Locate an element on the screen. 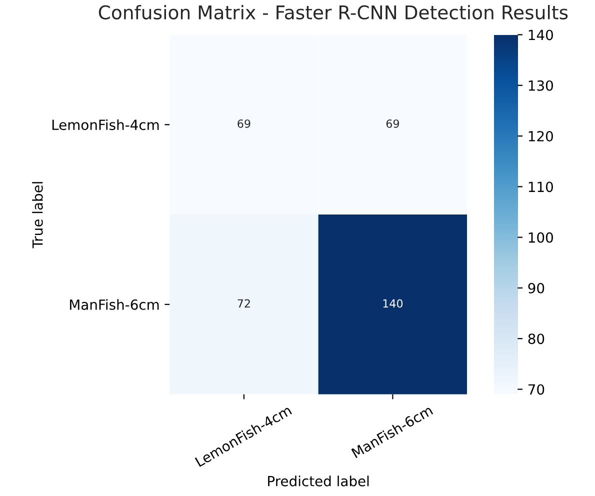 The height and width of the screenshot is (496, 595). chart-title: Confusion Matrix - Faster R-CNN Detection Results is located at coordinates (333, 12).